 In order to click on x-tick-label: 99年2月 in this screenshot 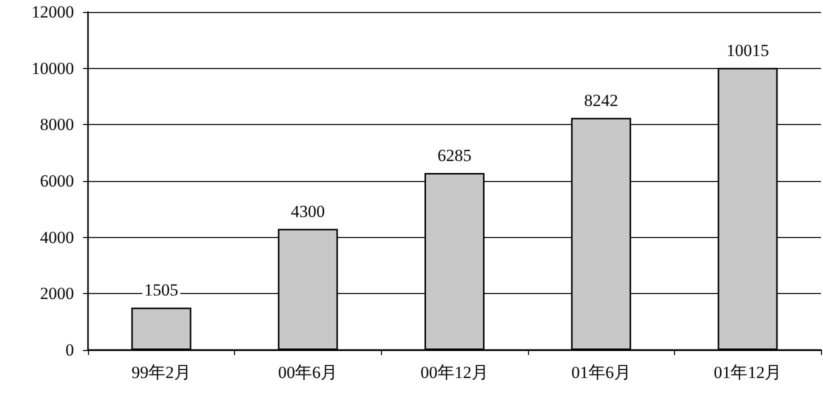, I will do `click(162, 372)`.